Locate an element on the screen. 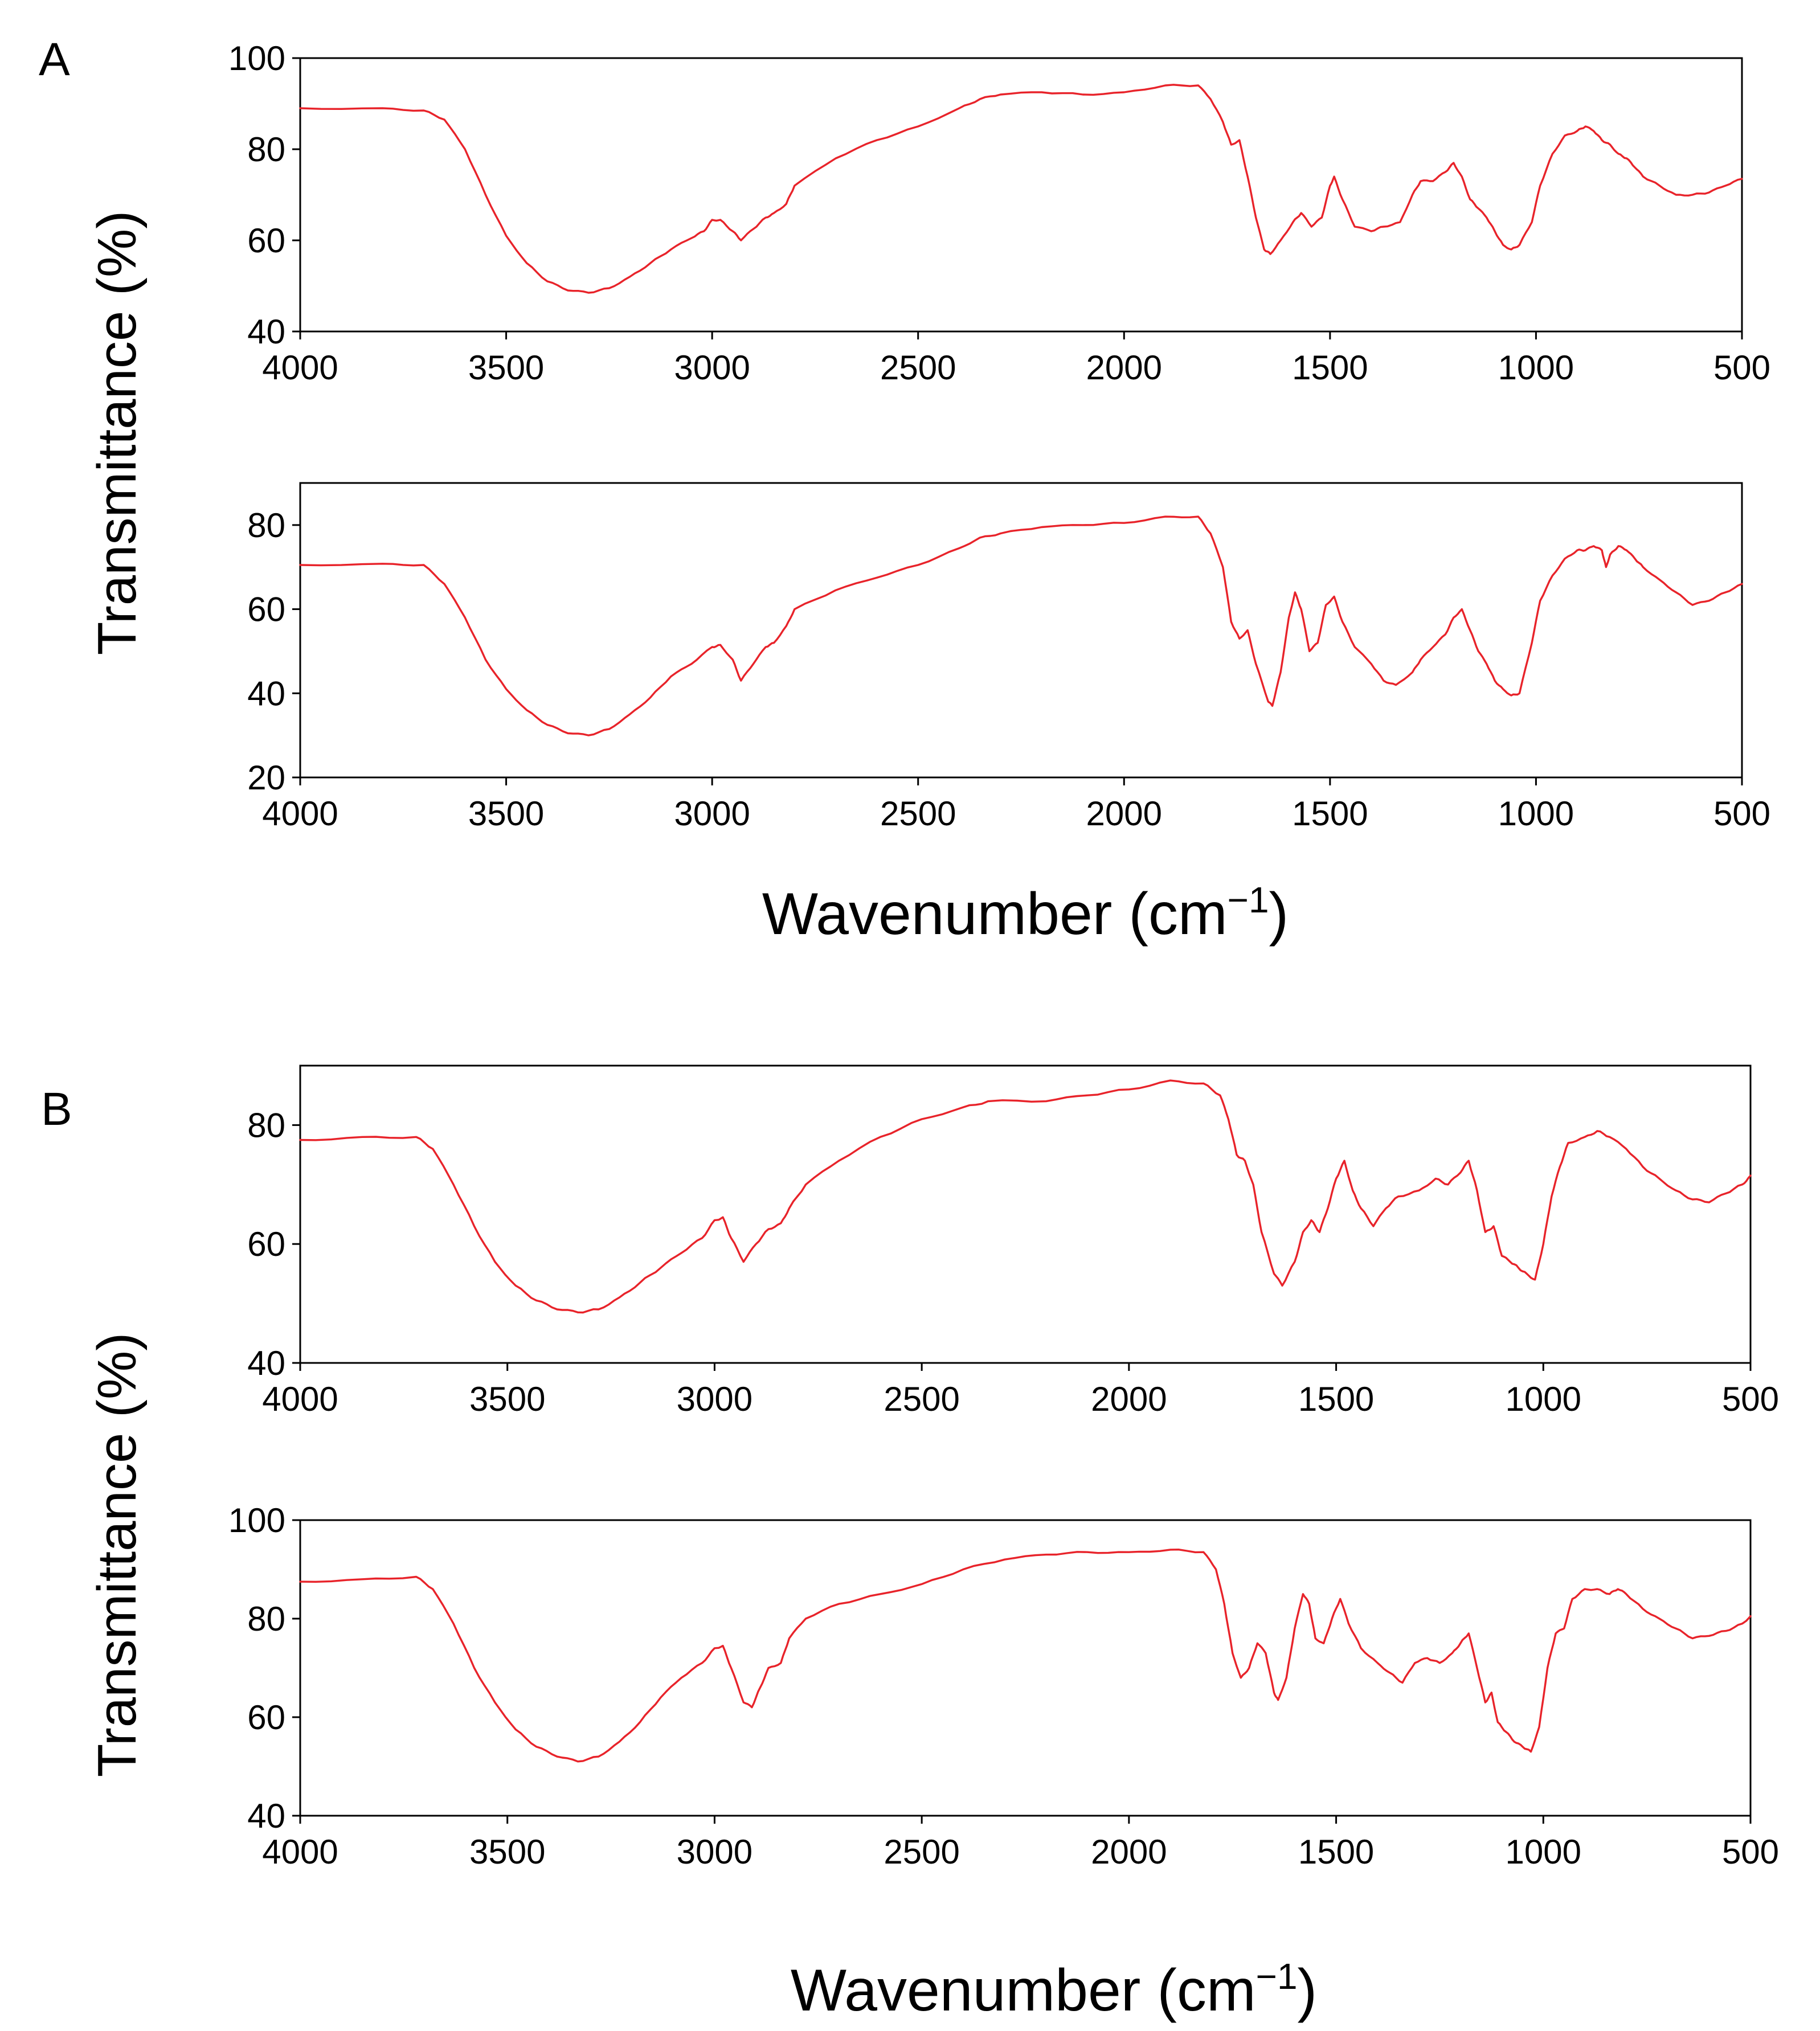 Image resolution: width=1820 pixels, height=2031 pixels. xlabel-b-main: Wavenumber (cm is located at coordinates (1023, 1991).